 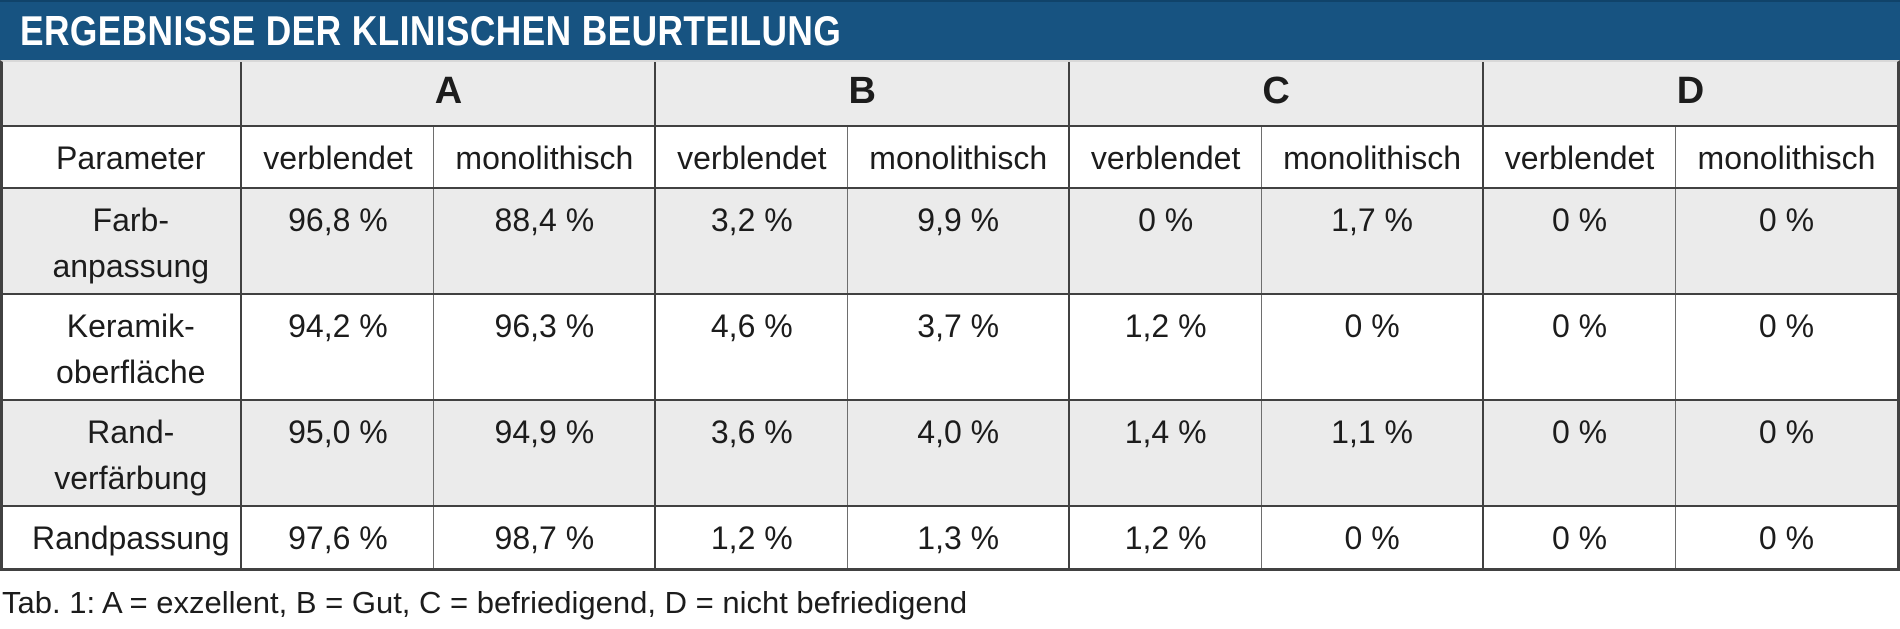 What do you see at coordinates (122, 536) in the screenshot?
I see `row-label: Randpassung` at bounding box center [122, 536].